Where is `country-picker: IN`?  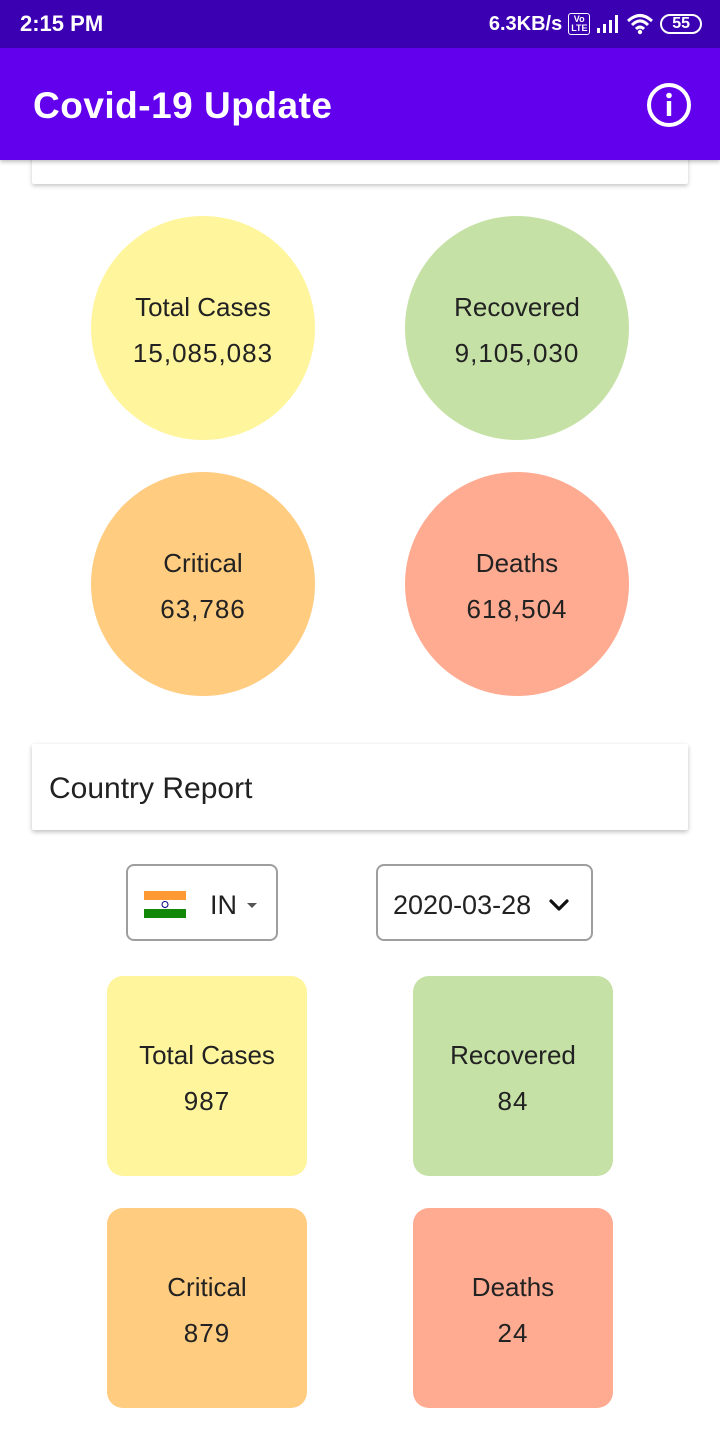 country-picker: IN is located at coordinates (202, 902).